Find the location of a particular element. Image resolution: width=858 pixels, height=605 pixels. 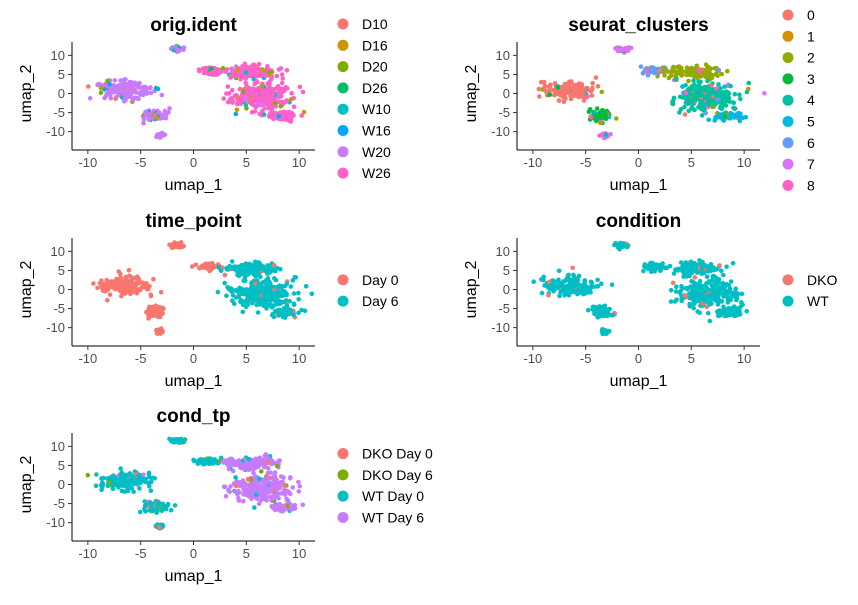

legend: 0 1 2 3 4 5 6 7 8 is located at coordinates (798, 100).